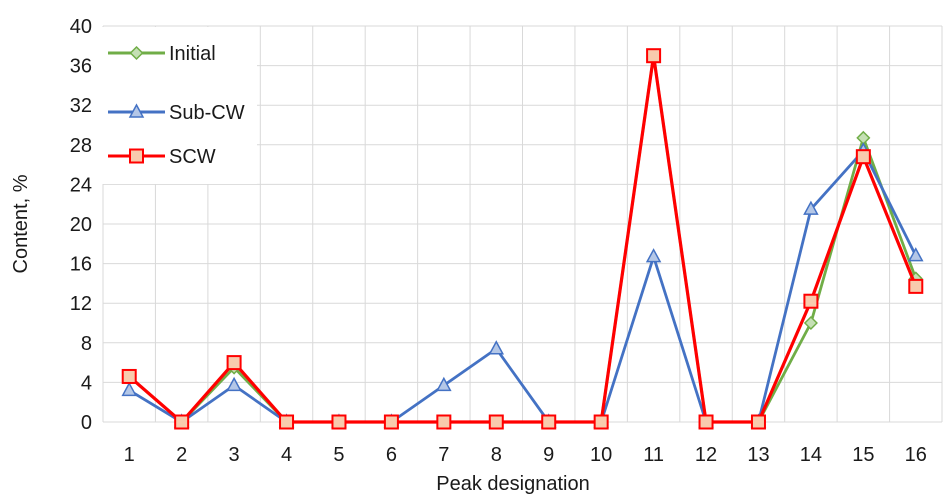 This screenshot has height=495, width=947. I want to click on x-tick-label: 4, so click(286, 455).